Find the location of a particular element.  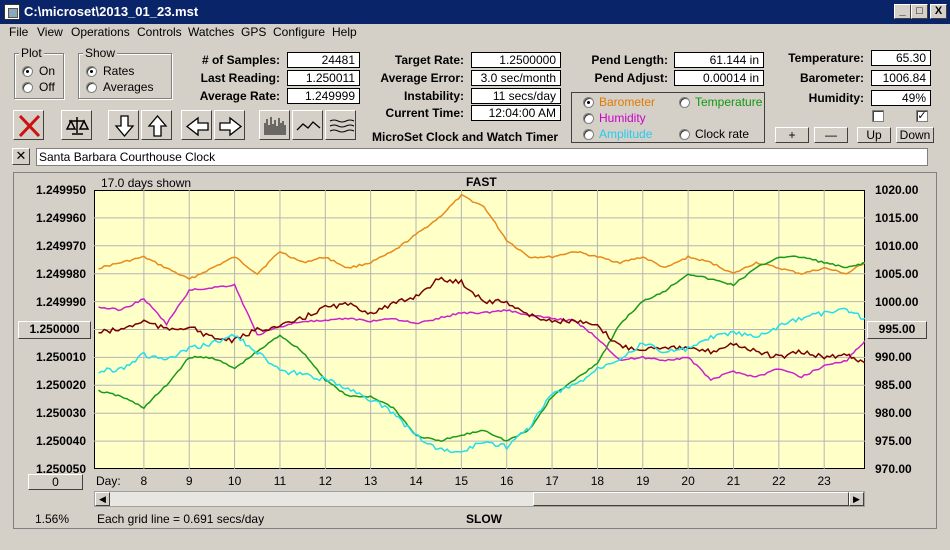

line-chart-icon is located at coordinates (308, 126).